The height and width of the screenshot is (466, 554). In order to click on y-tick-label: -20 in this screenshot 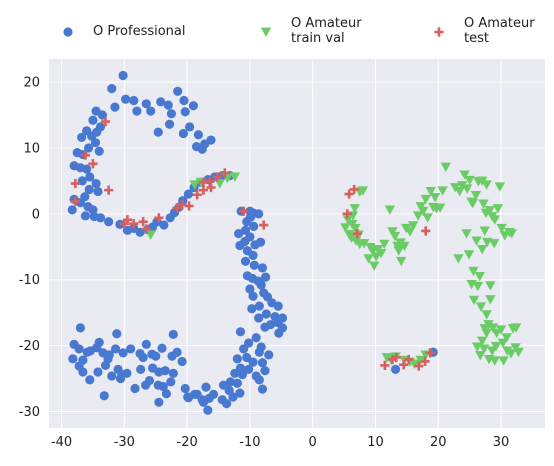, I will do `click(29, 346)`.